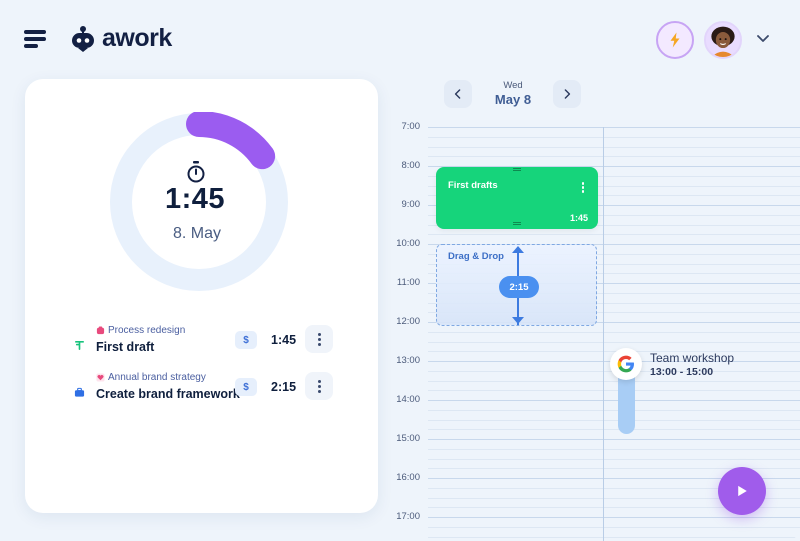  I want to click on chevron-left-icon, so click(457, 94).